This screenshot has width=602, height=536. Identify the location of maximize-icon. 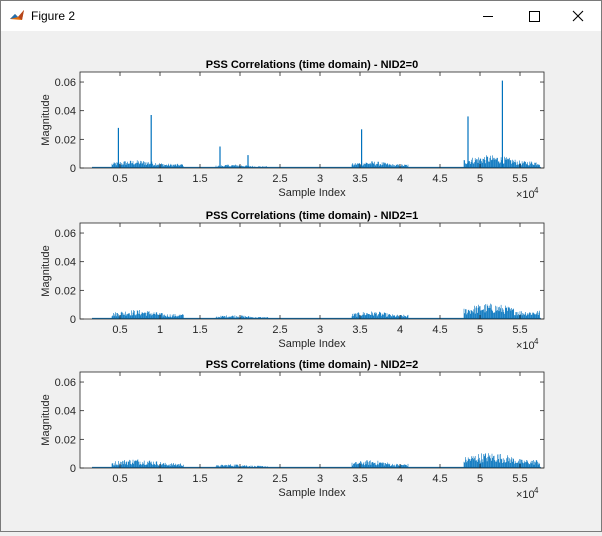
(534, 16).